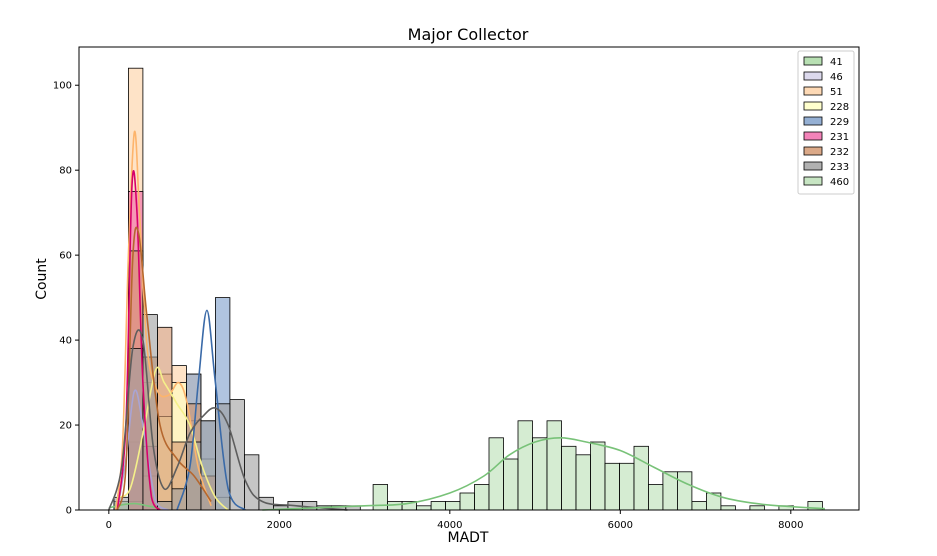 This screenshot has height=556, width=937. What do you see at coordinates (65, 256) in the screenshot?
I see `y-tick-label: 60` at bounding box center [65, 256].